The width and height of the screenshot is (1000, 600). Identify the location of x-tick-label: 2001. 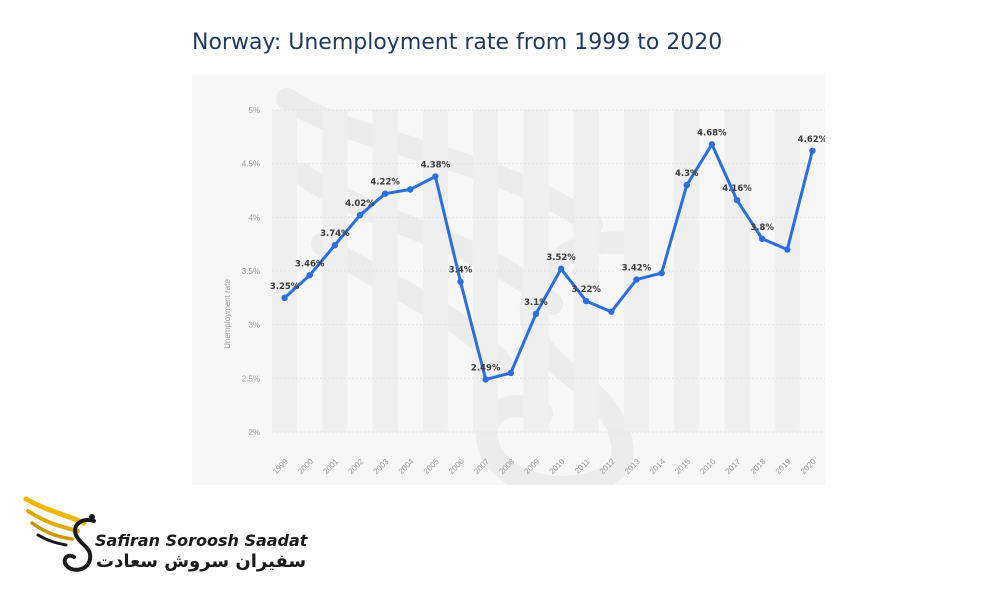
(330, 466).